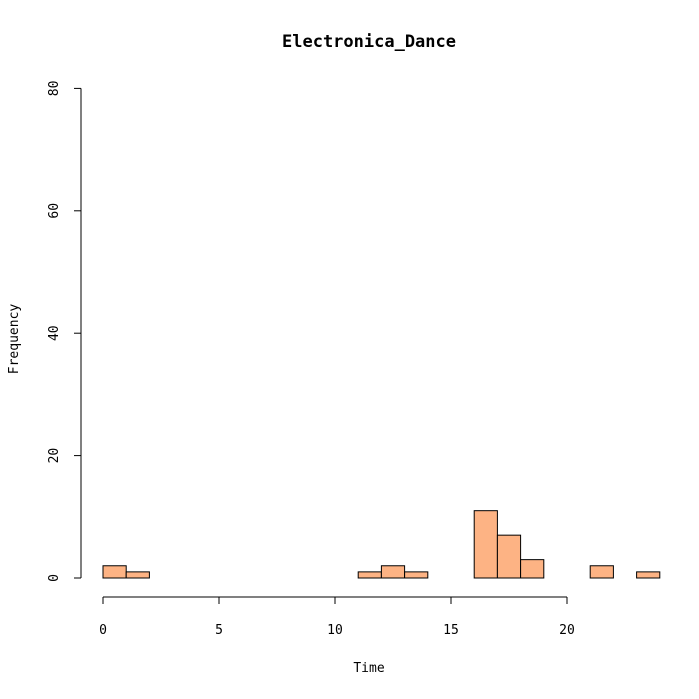 The height and width of the screenshot is (699, 699). I want to click on x-tick-label: 10, so click(335, 630).